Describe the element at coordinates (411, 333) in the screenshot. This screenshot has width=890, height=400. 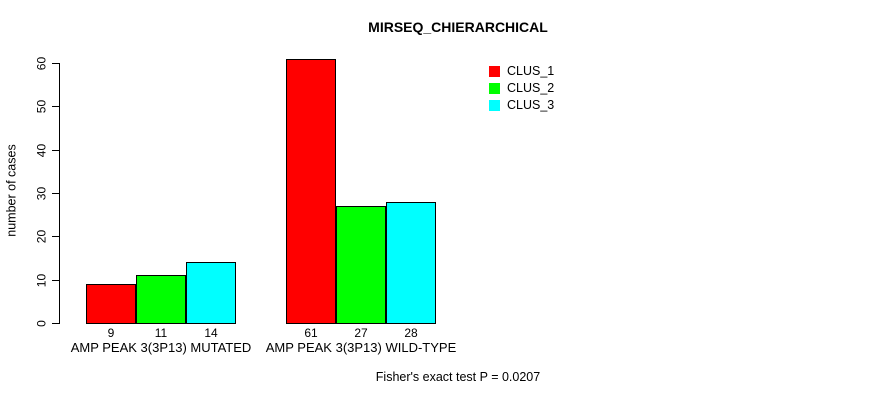
I see `bar-value-label: 28` at that location.